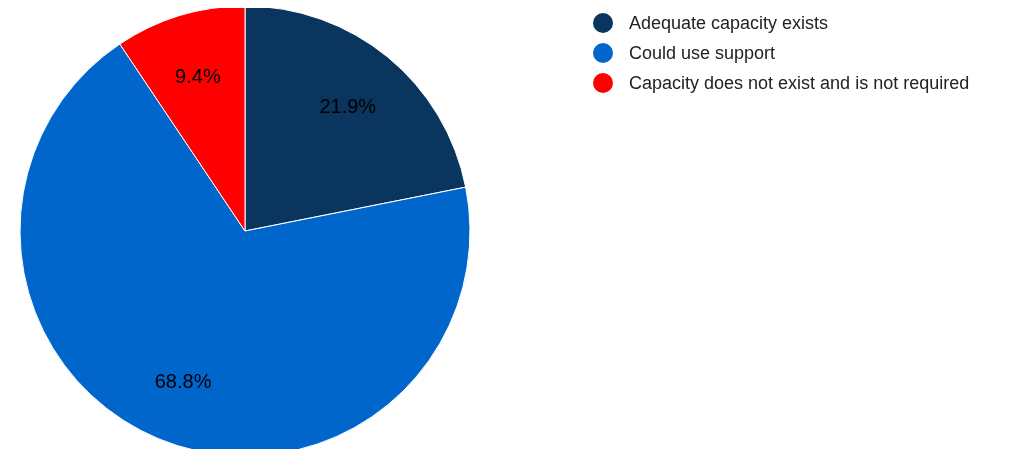  What do you see at coordinates (348, 105) in the screenshot?
I see `data-label: 21.9%` at bounding box center [348, 105].